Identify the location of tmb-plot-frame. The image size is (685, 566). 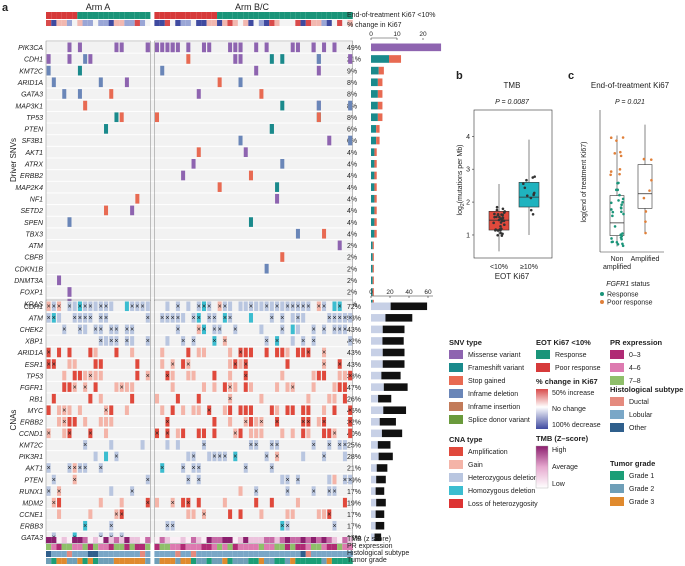
(513, 184).